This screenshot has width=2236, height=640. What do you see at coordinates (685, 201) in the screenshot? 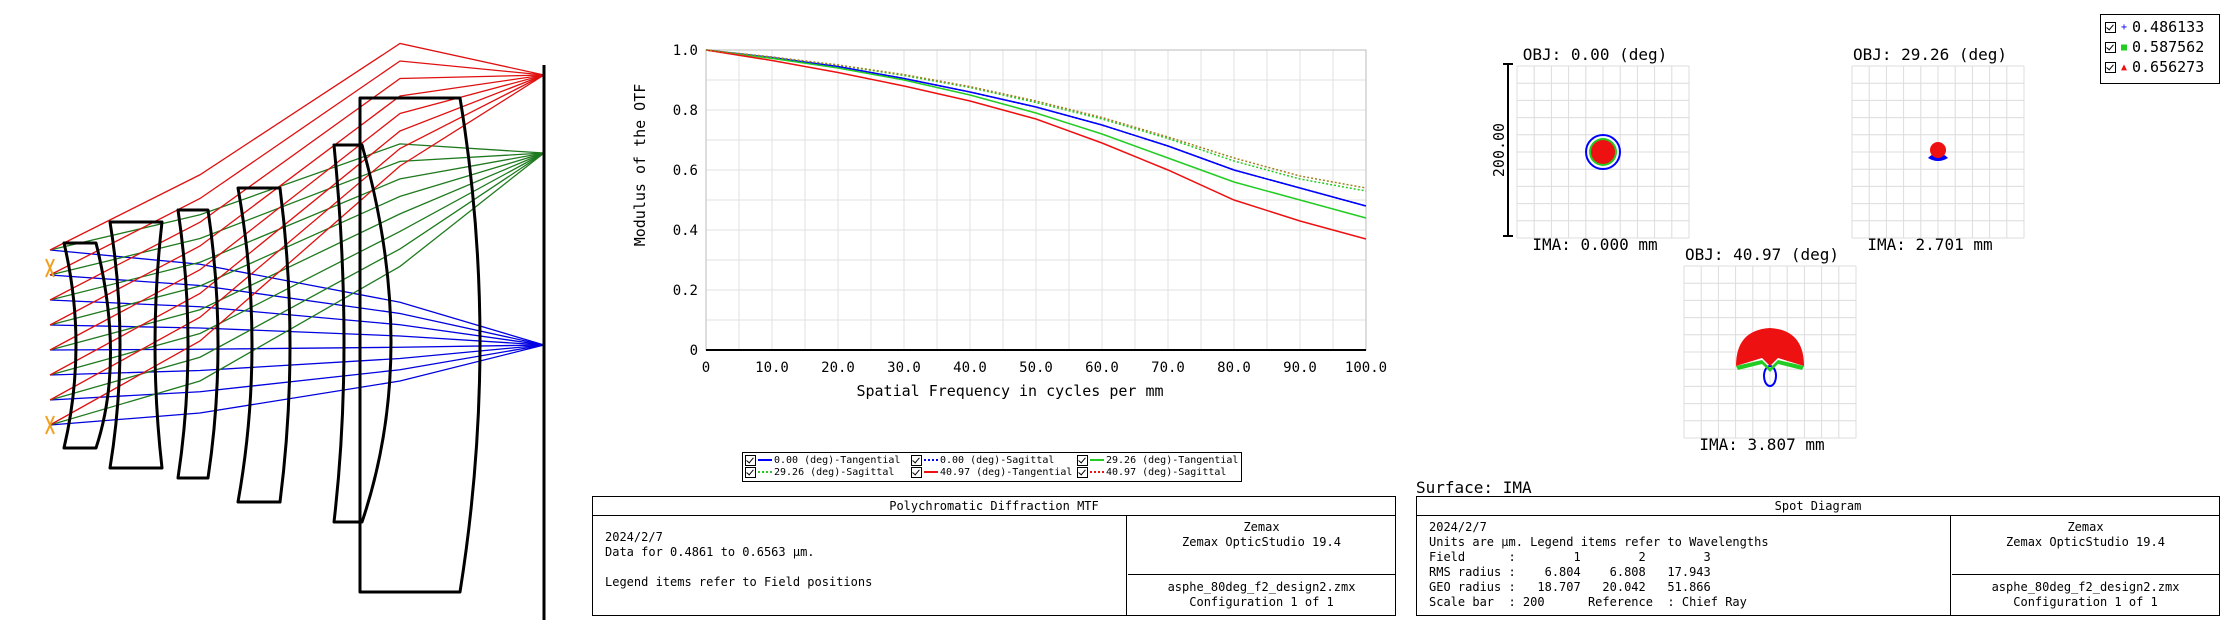
I see `mtf-y-ticks: 0 0.2 0.4 0.6 0.8 1.0` at bounding box center [685, 201].